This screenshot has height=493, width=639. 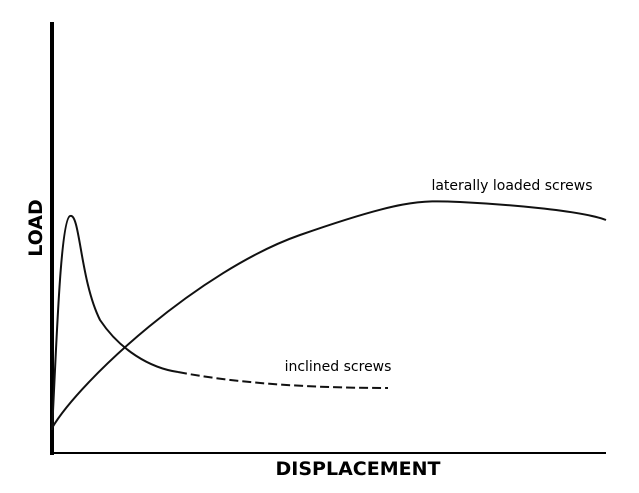 What do you see at coordinates (511, 186) in the screenshot?
I see `curve-label: laterally loaded screws` at bounding box center [511, 186].